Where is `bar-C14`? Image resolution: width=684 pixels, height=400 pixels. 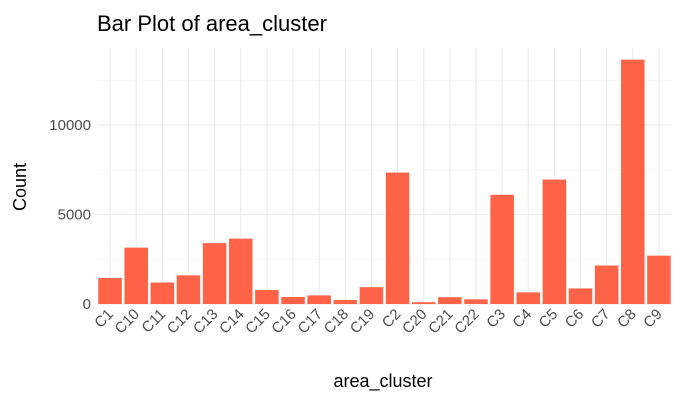 bar-C14 is located at coordinates (240, 271).